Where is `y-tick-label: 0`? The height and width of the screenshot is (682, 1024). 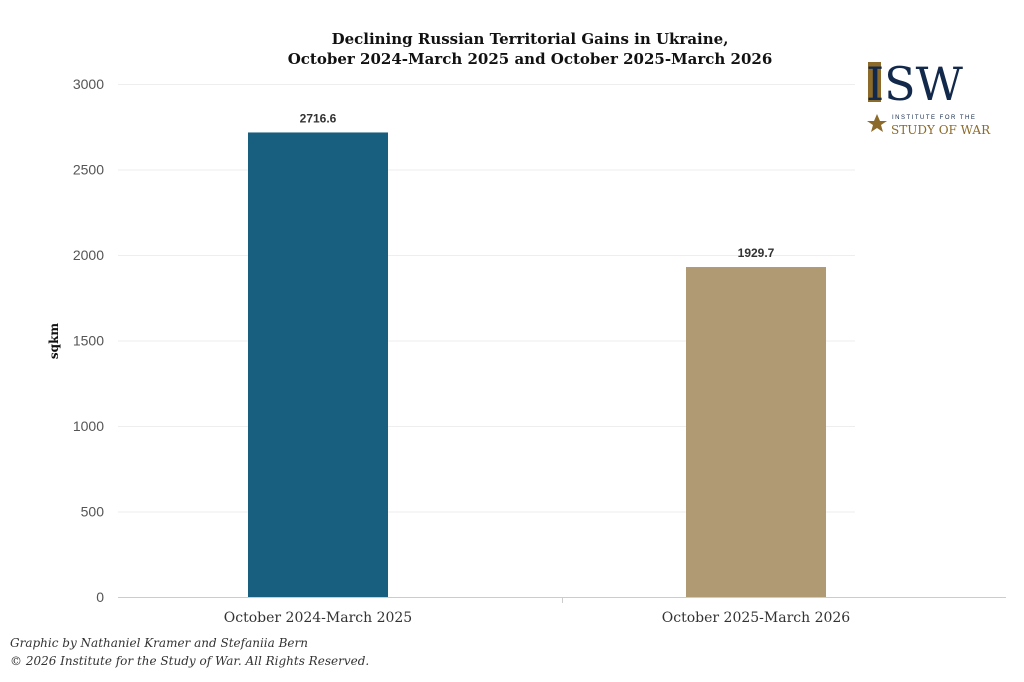 y-tick-label: 0 is located at coordinates (100, 597).